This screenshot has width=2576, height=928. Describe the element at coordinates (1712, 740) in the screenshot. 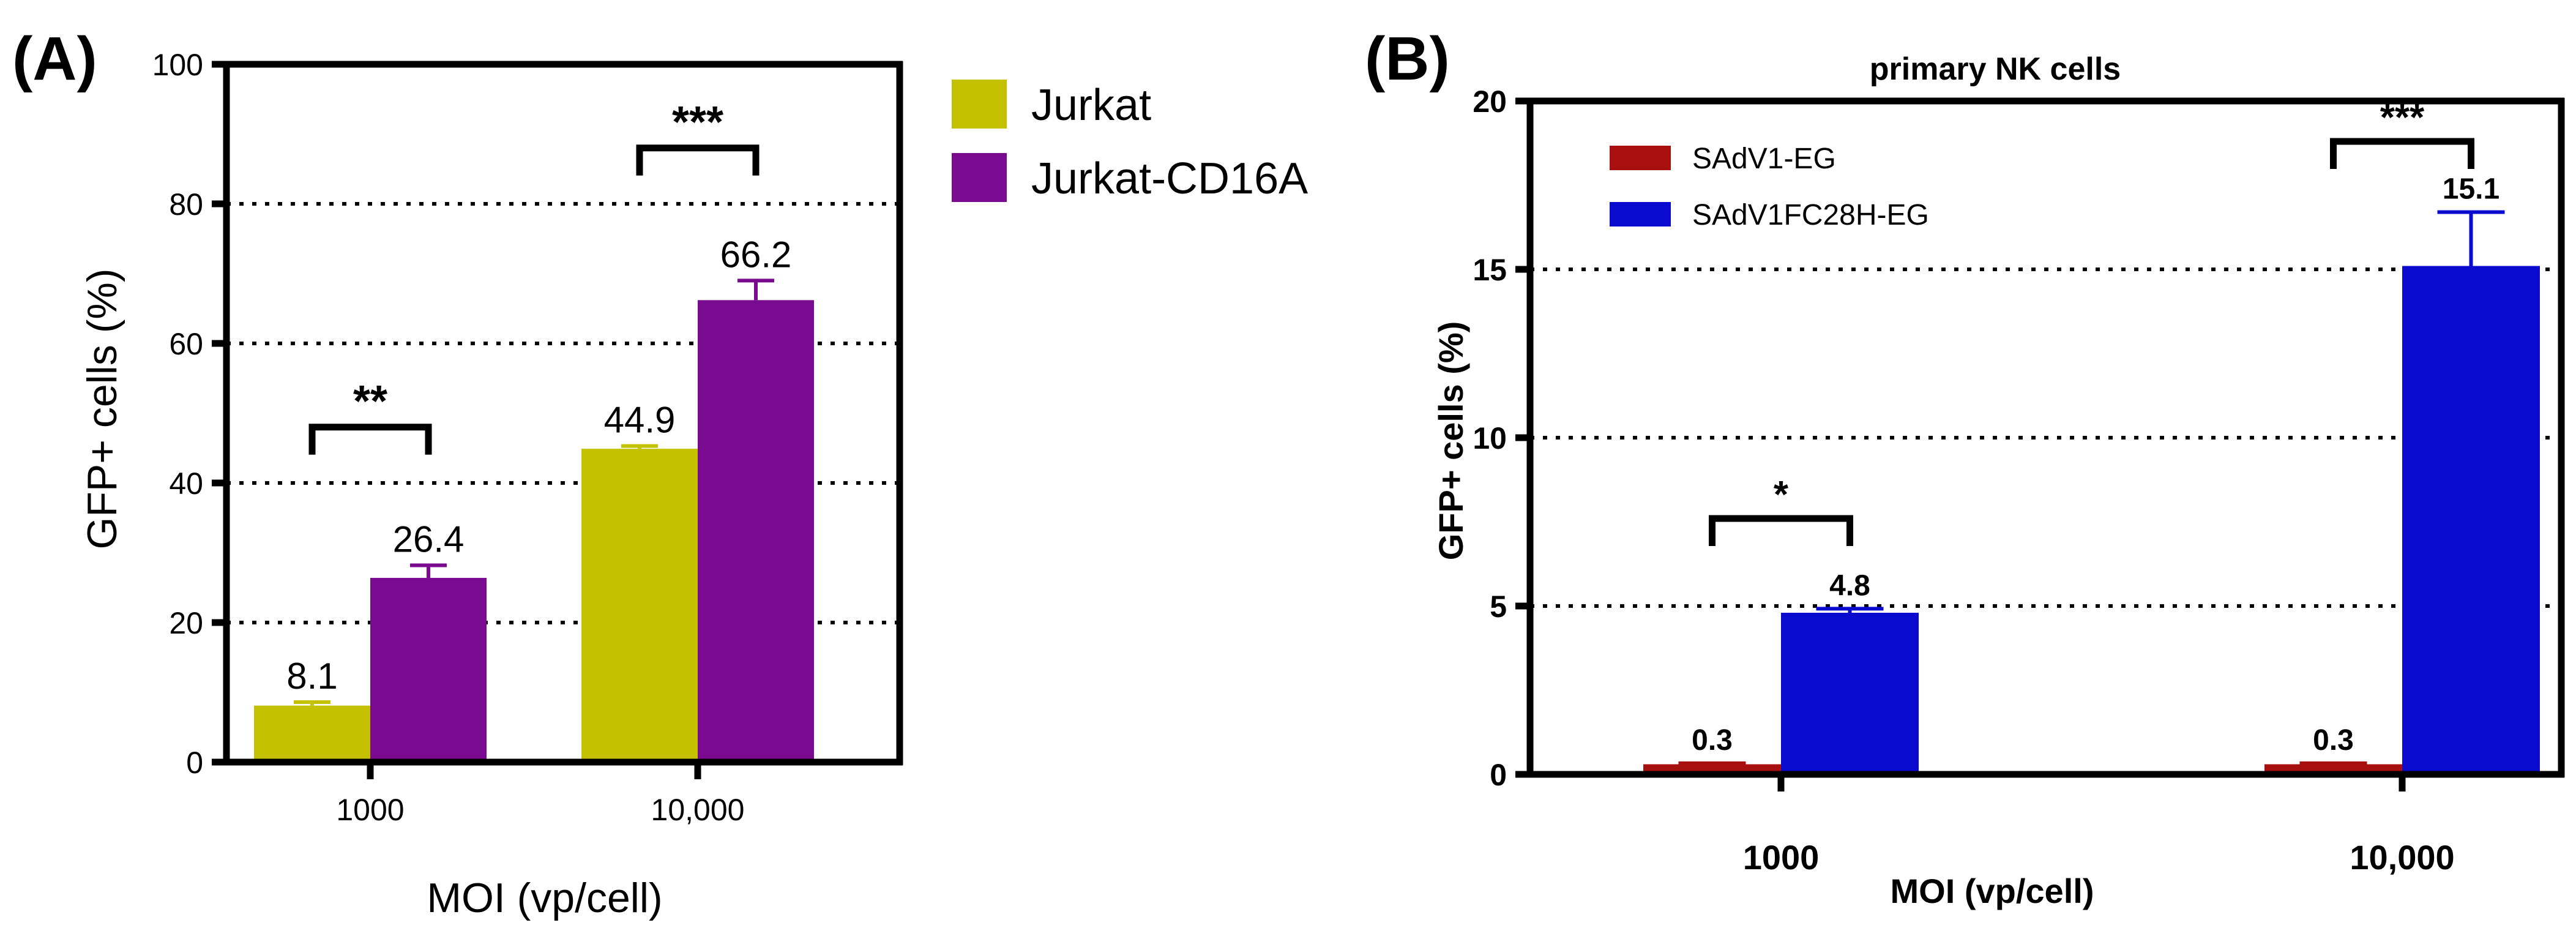

I see `value-label-sadv1-eg-0: 0.3` at that location.